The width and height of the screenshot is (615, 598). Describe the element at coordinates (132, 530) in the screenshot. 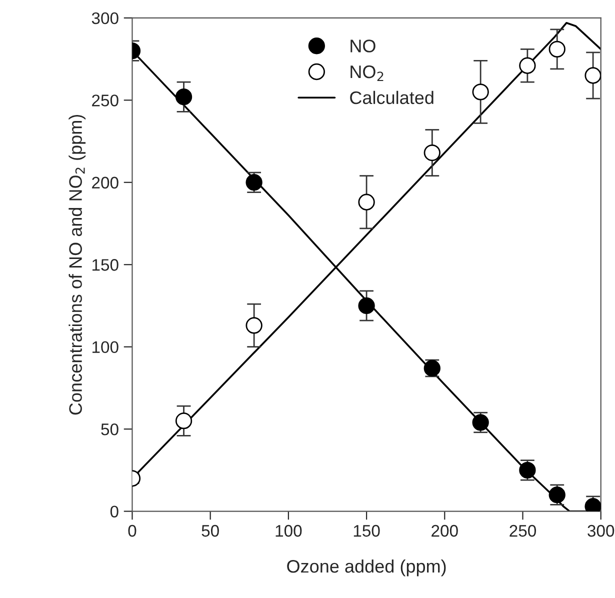

I see `x-tick-label: 0` at that location.